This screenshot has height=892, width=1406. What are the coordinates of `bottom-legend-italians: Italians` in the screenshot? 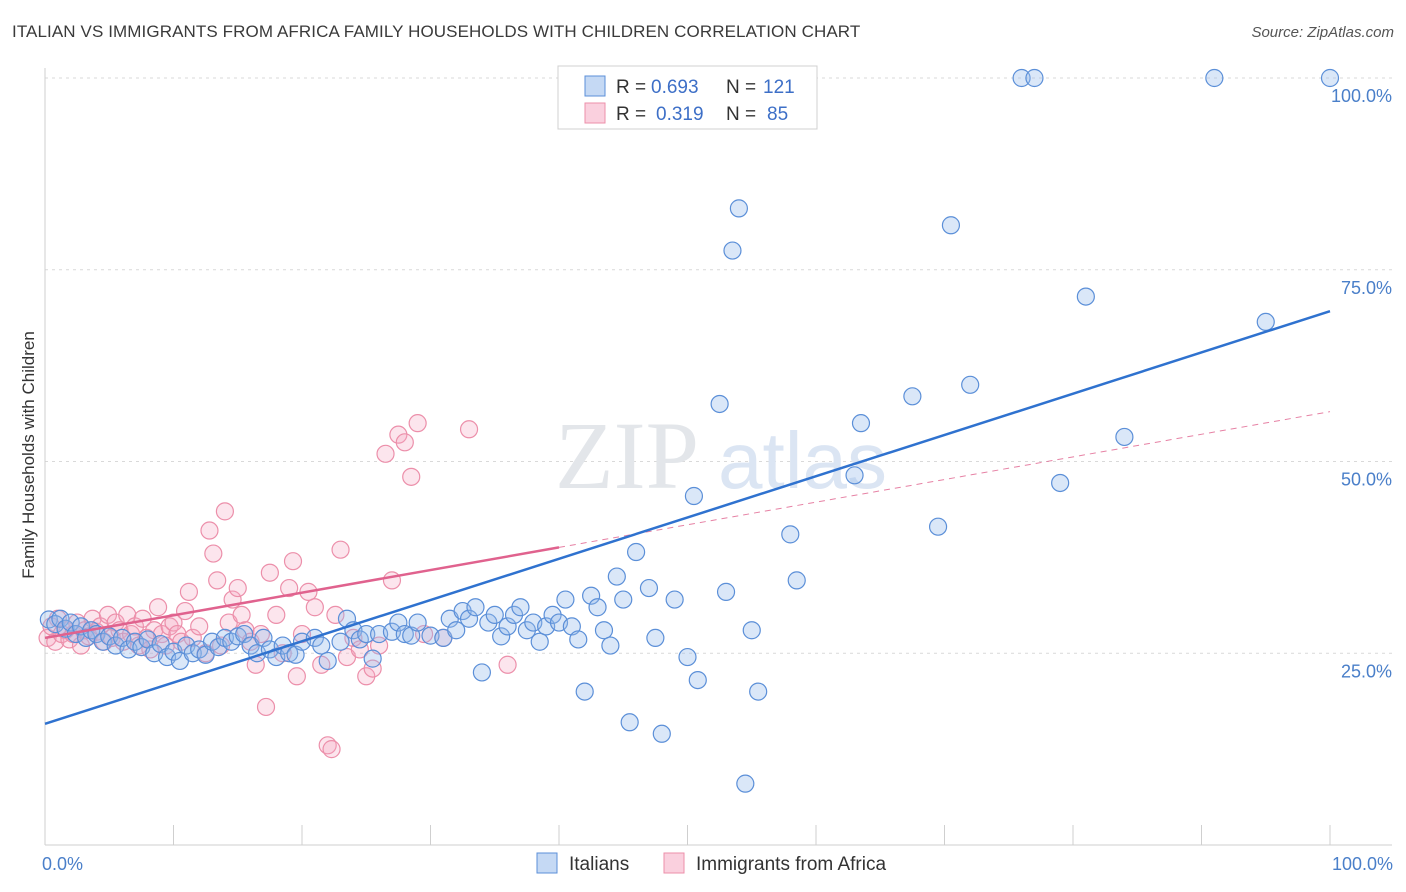 It's located at (599, 864).